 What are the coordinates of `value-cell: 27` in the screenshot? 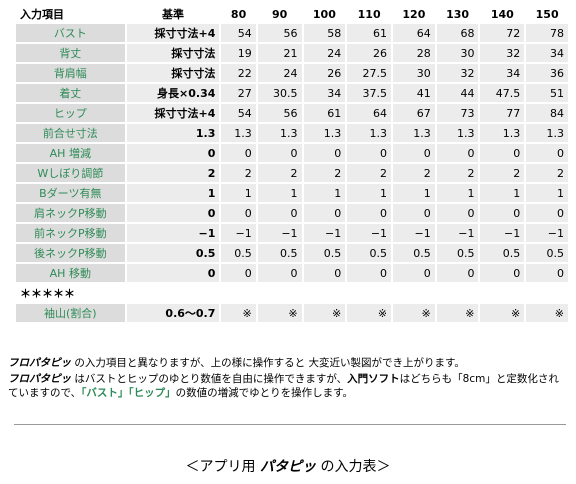 It's located at (238, 93).